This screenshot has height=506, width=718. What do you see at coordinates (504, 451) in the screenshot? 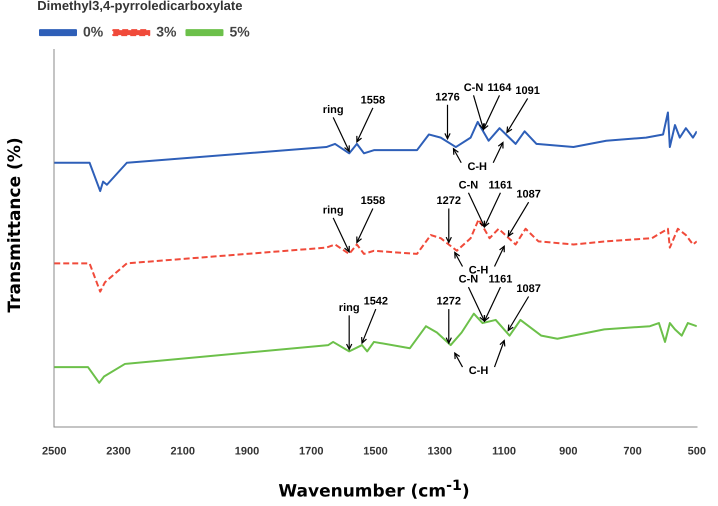
I see `x-tick-label: 1100` at bounding box center [504, 451].